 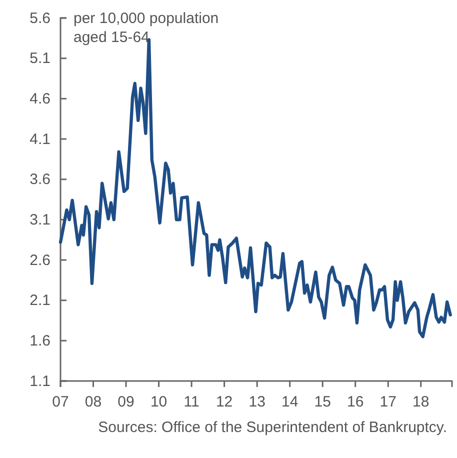 What do you see at coordinates (40, 139) in the screenshot?
I see `y-tick-label: 4.1` at bounding box center [40, 139].